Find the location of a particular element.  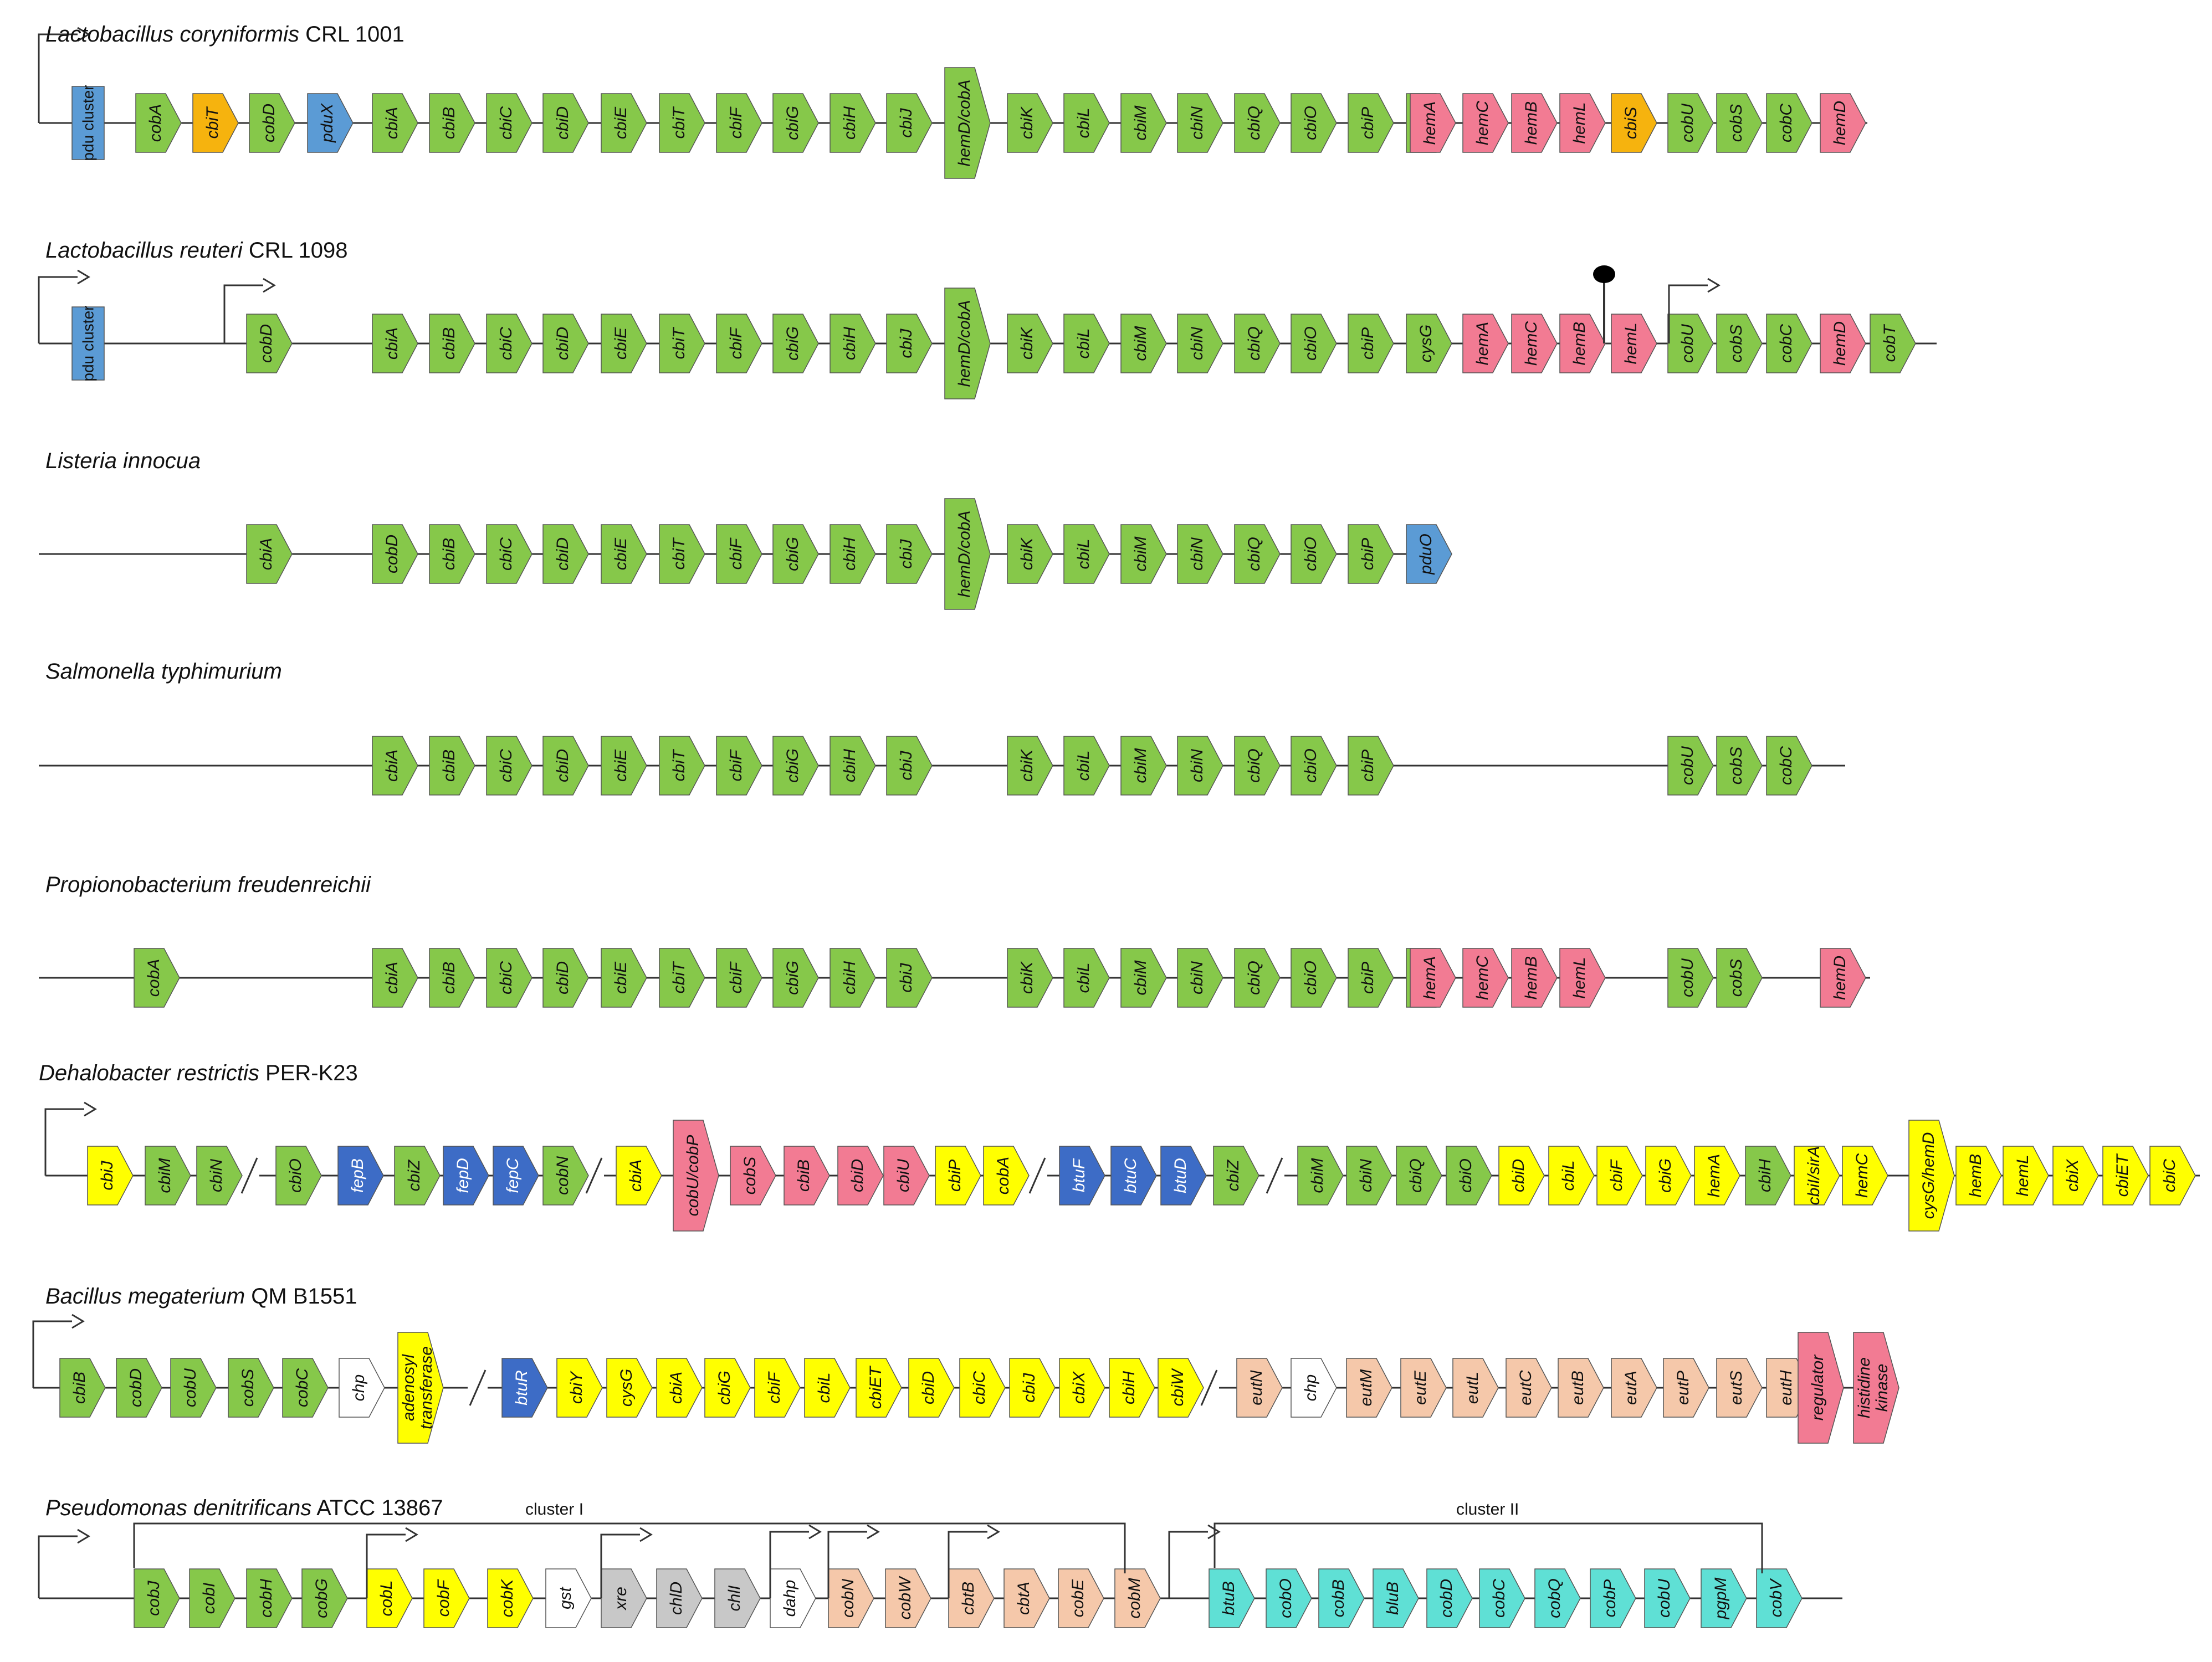

gene-label: cbiC is located at coordinates (506, 978).